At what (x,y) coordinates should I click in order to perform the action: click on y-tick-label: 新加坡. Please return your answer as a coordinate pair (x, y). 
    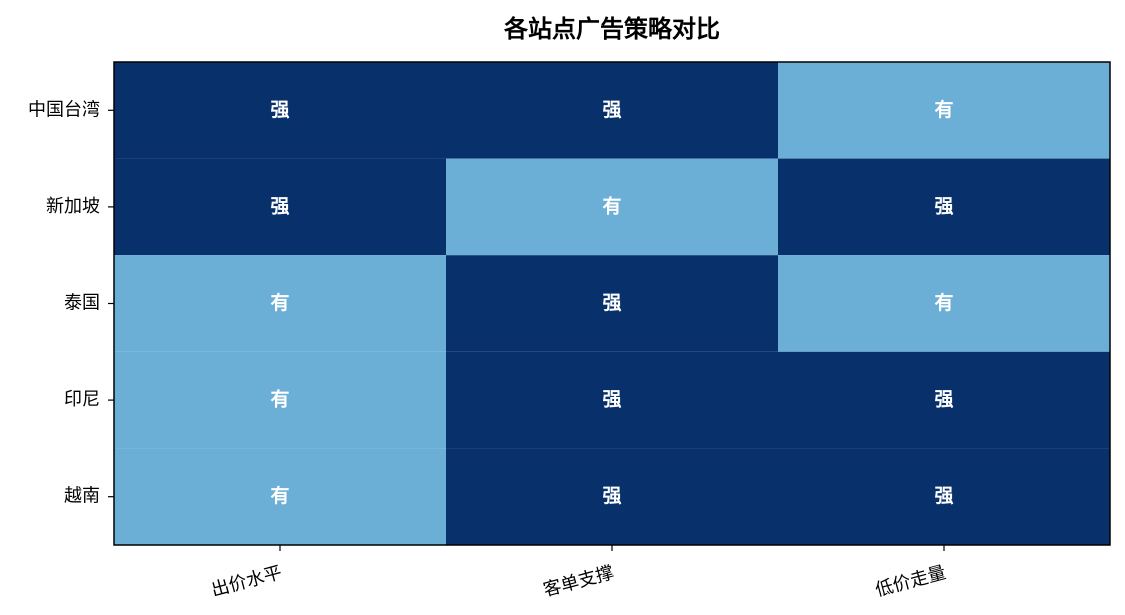
    Looking at the image, I should click on (73, 206).